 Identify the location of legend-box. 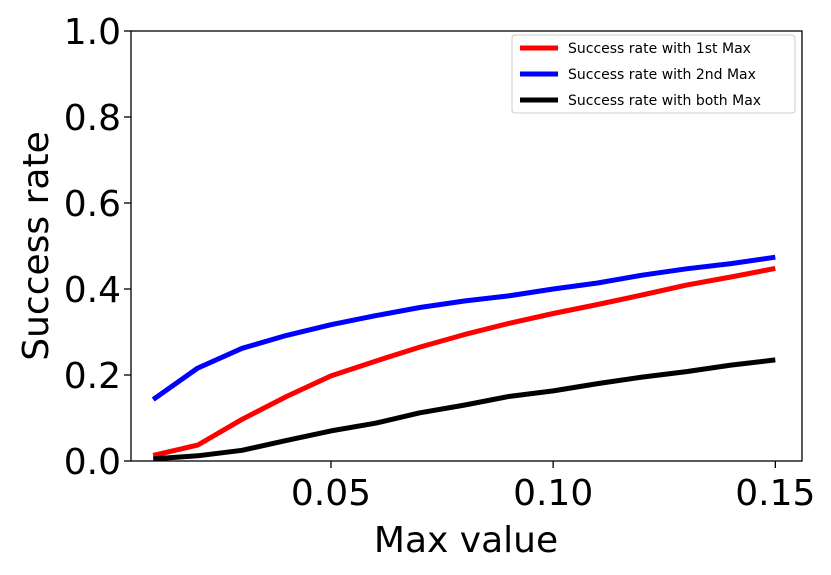
(653, 74).